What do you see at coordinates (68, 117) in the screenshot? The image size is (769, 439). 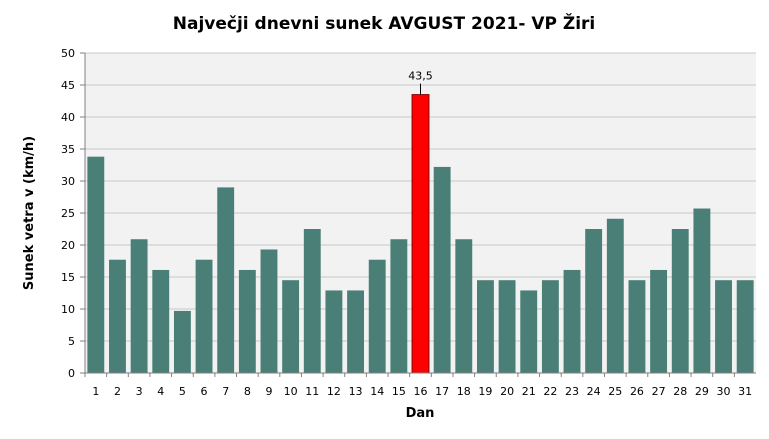 I see `y-tick-label: 40` at bounding box center [68, 117].